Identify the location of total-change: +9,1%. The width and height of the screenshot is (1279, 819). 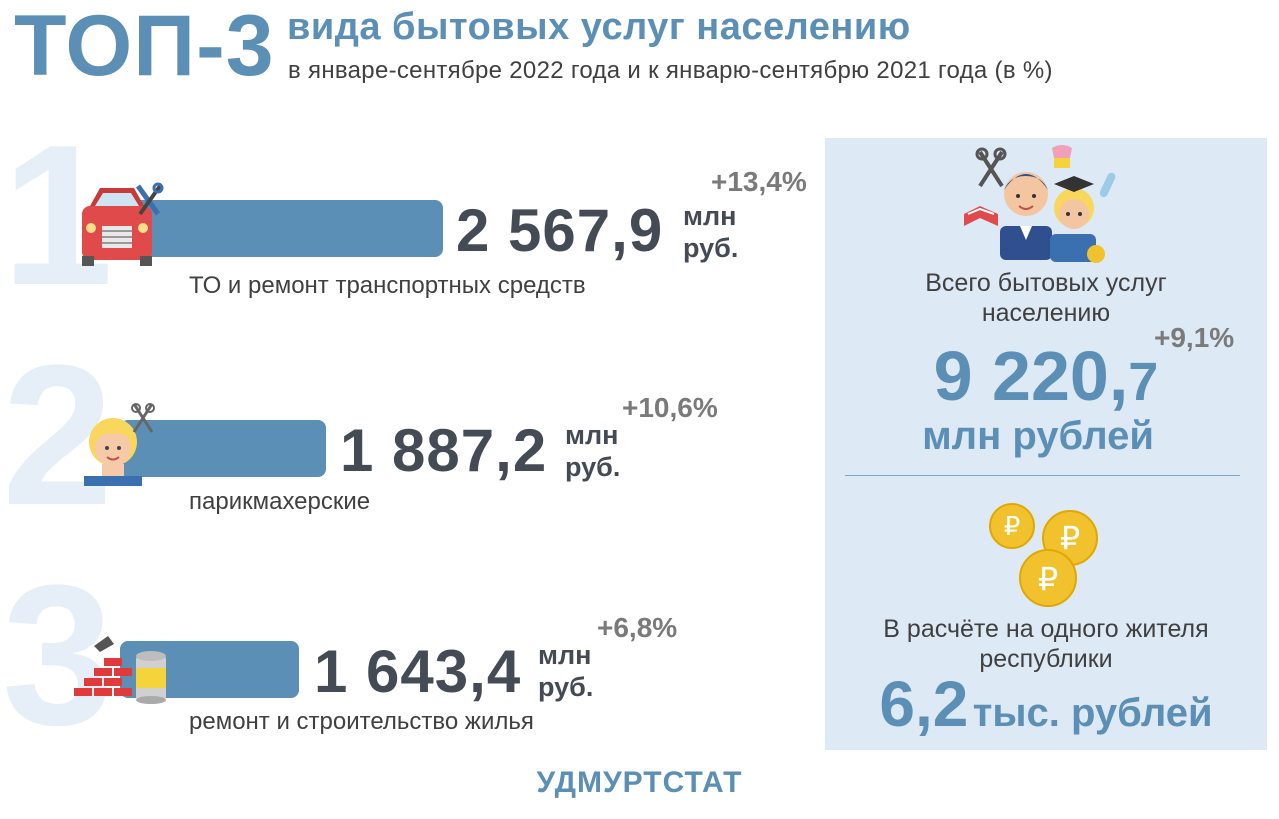
(1194, 337).